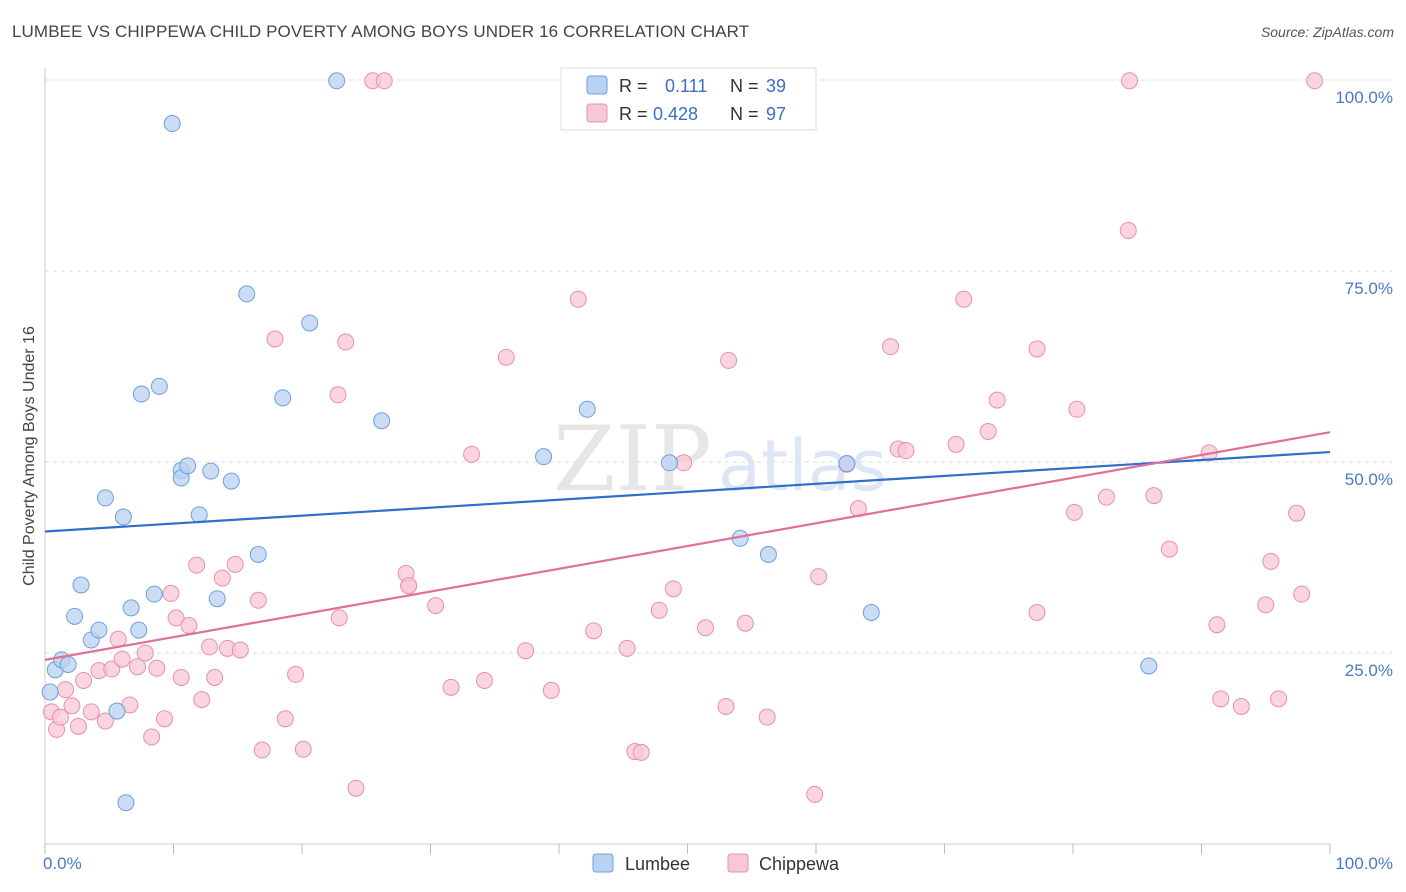 This screenshot has width=1406, height=892. What do you see at coordinates (776, 114) in the screenshot?
I see `legend-n-value-chippewa: 97` at bounding box center [776, 114].